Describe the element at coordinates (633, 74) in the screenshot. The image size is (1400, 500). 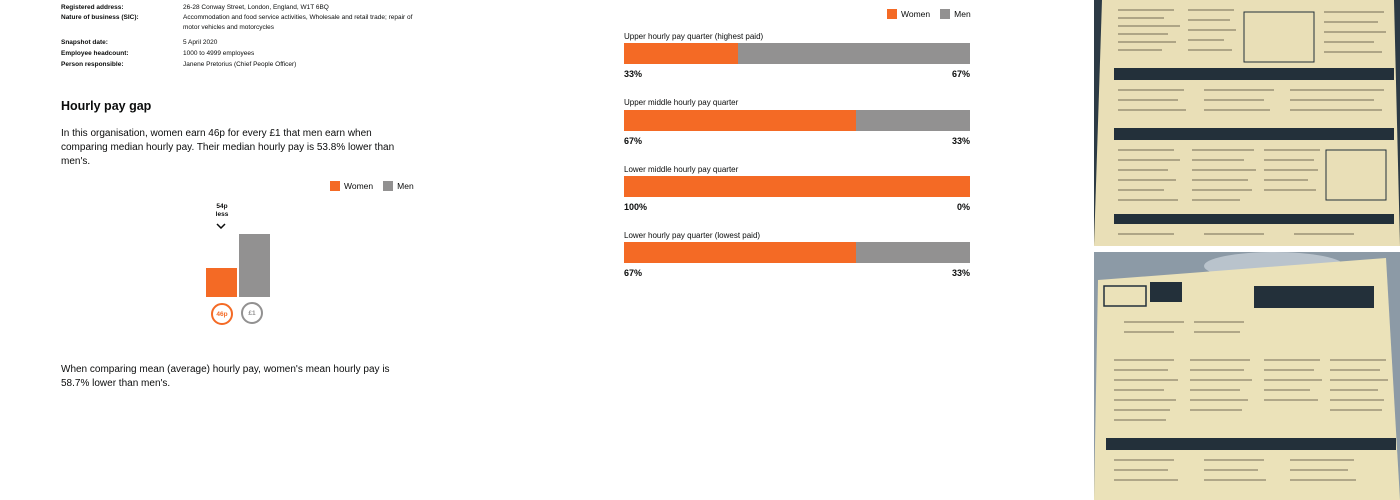
I see `quartile-women-pct: 33%` at that location.